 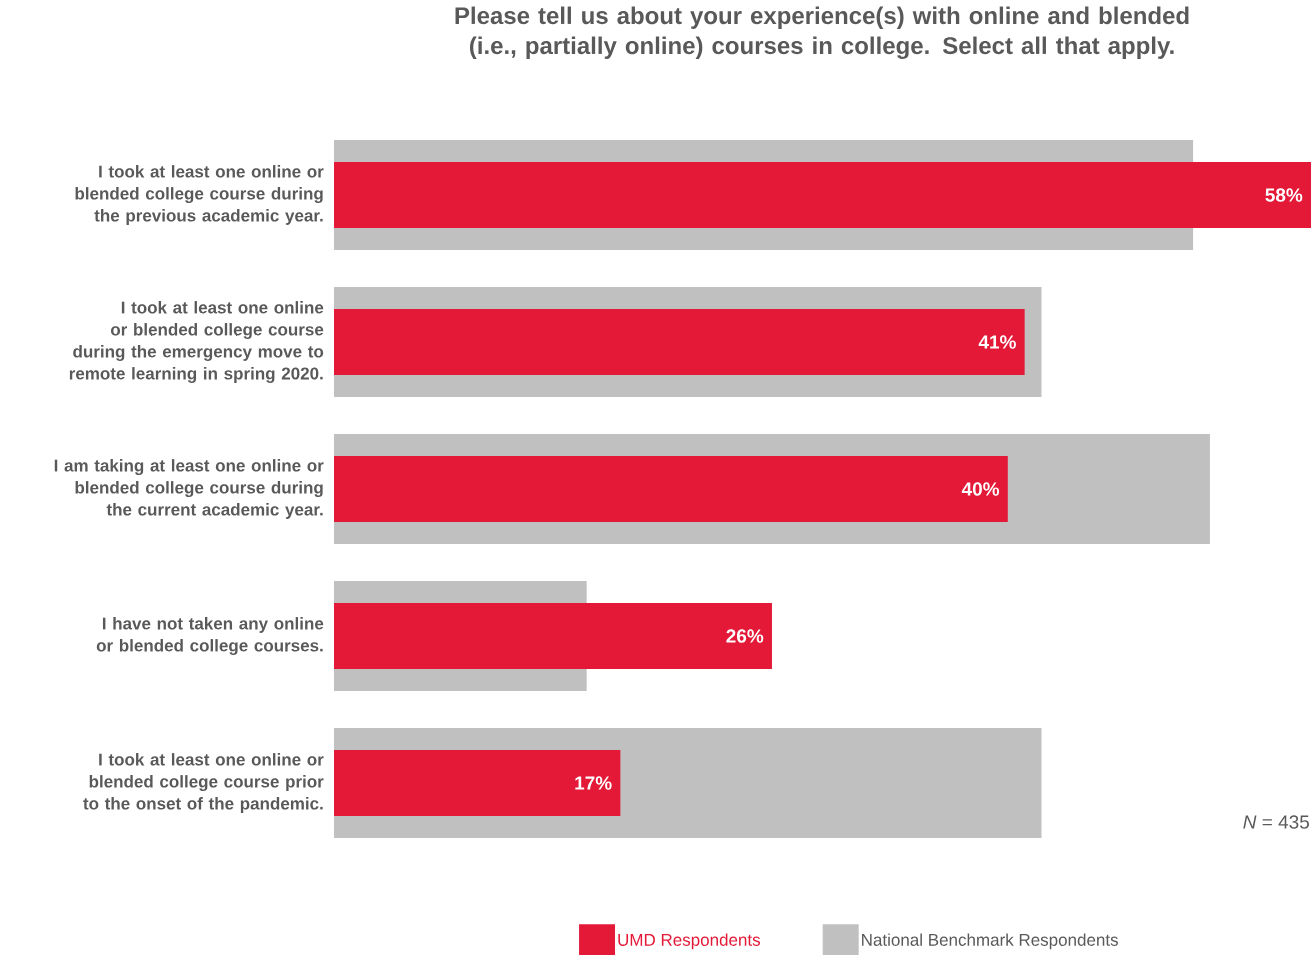 I want to click on data-label: 17%, so click(x=593, y=783).